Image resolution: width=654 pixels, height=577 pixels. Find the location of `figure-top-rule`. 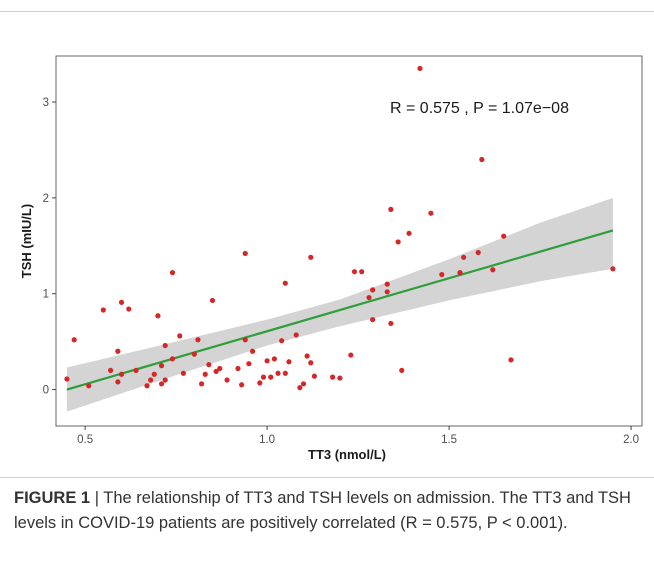

figure-top-rule is located at coordinates (327, 11).